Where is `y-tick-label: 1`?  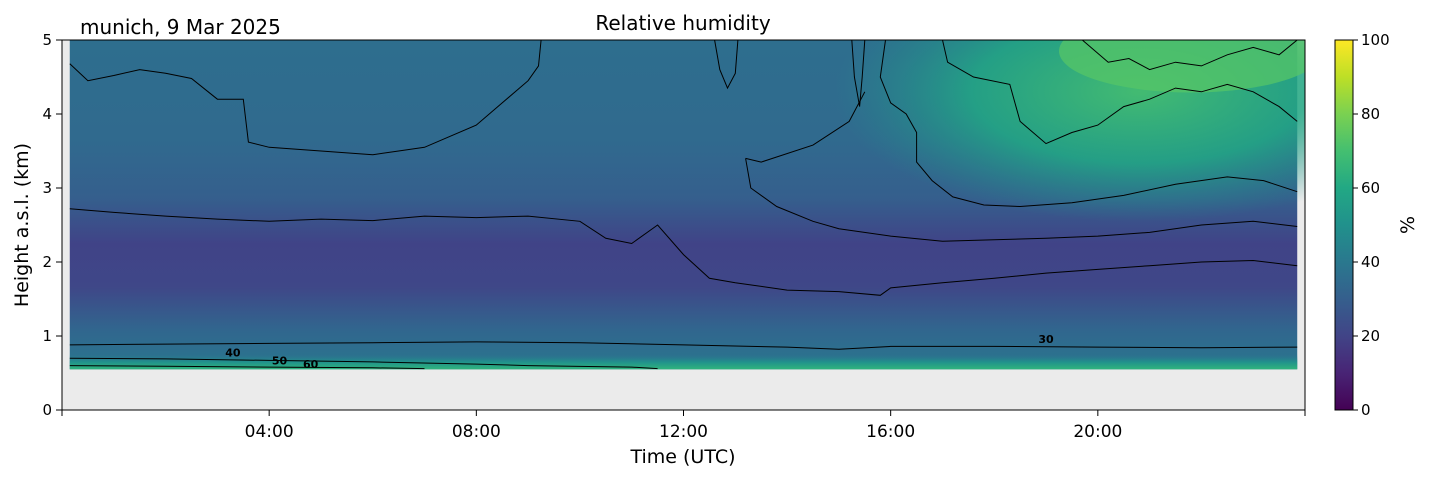 y-tick-label: 1 is located at coordinates (47, 336).